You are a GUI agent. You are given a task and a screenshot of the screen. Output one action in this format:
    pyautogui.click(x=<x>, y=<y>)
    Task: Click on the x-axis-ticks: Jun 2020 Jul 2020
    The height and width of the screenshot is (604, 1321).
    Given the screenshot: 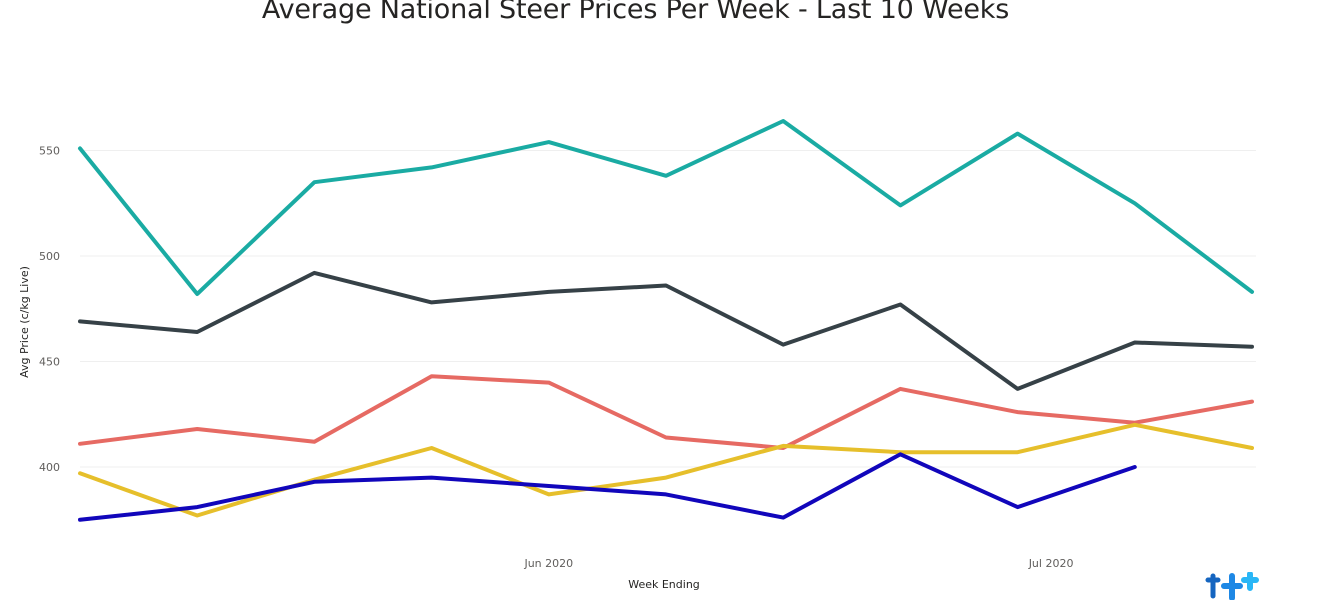 What is the action you would take?
    pyautogui.click(x=798, y=563)
    